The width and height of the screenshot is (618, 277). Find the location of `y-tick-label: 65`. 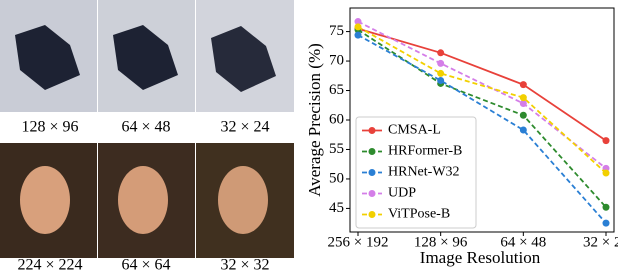

y-tick-label: 65 is located at coordinates (336, 90).